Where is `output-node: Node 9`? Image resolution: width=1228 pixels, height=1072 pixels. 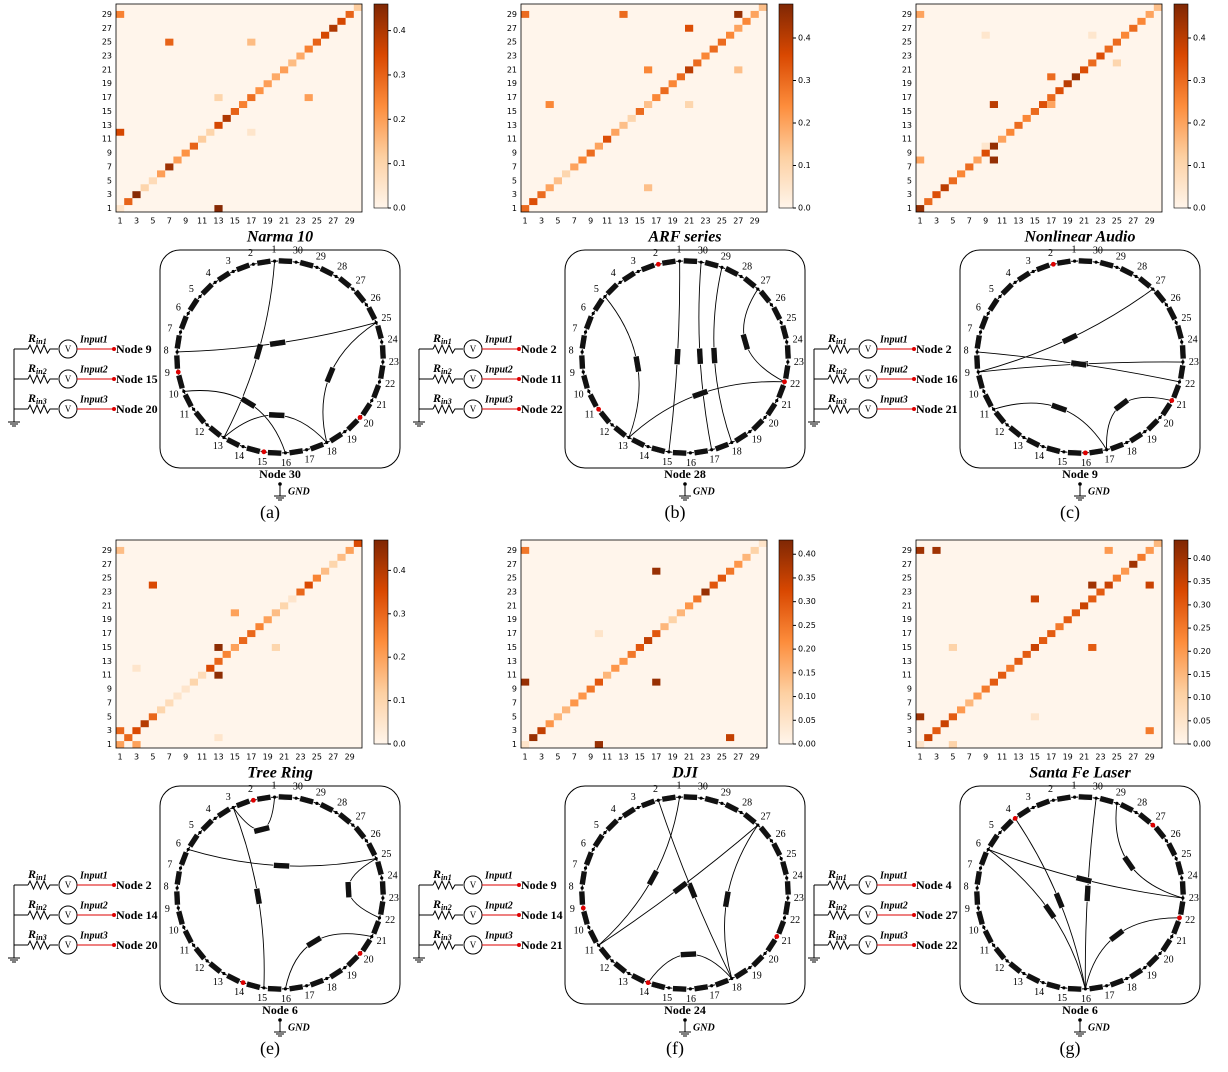
output-node: Node 9 is located at coordinates (1080, 474).